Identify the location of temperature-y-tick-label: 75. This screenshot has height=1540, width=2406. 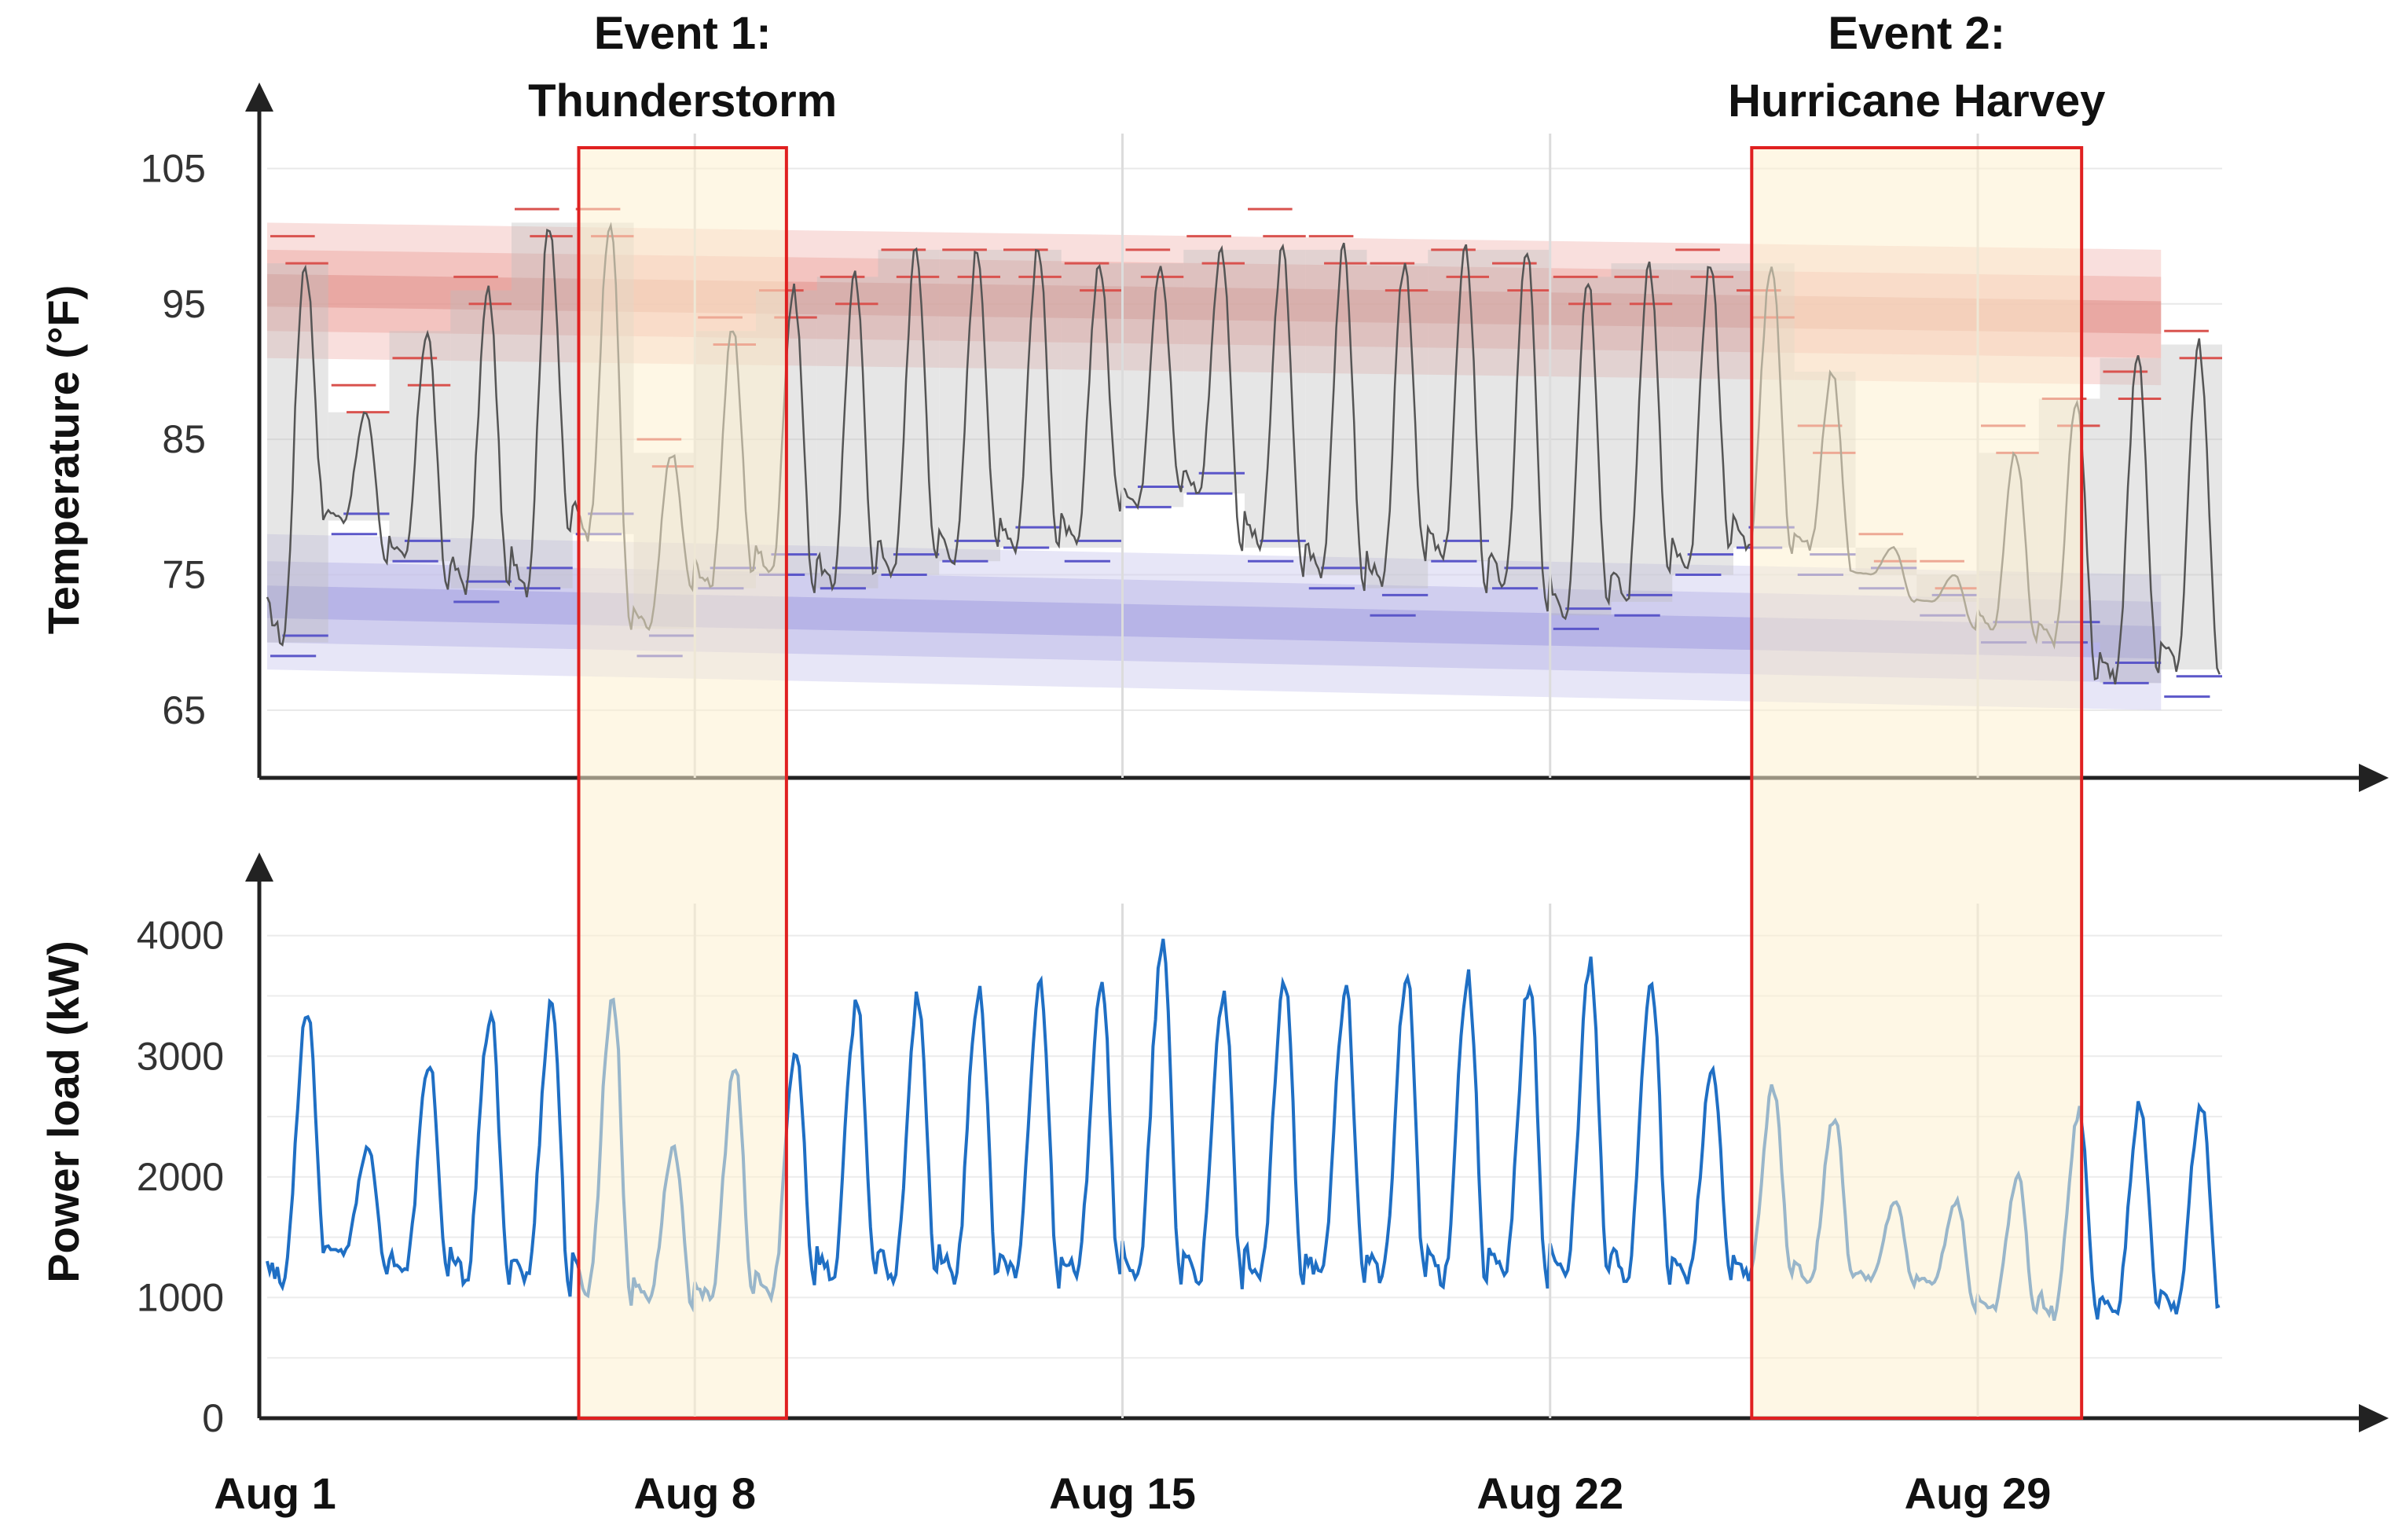
(184, 574).